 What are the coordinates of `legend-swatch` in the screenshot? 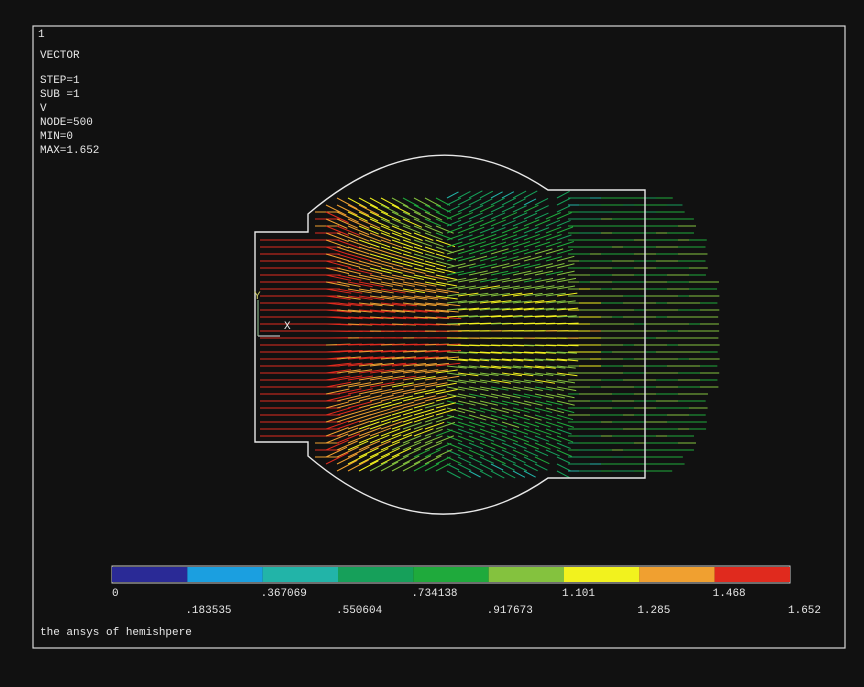 It's located at (150, 574).